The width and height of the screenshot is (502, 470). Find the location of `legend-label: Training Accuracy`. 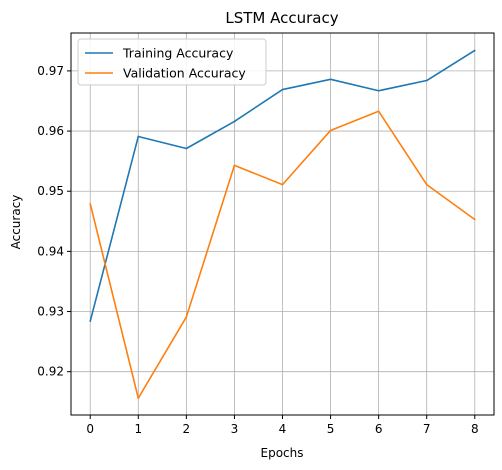

legend-label: Training Accuracy is located at coordinates (178, 53).